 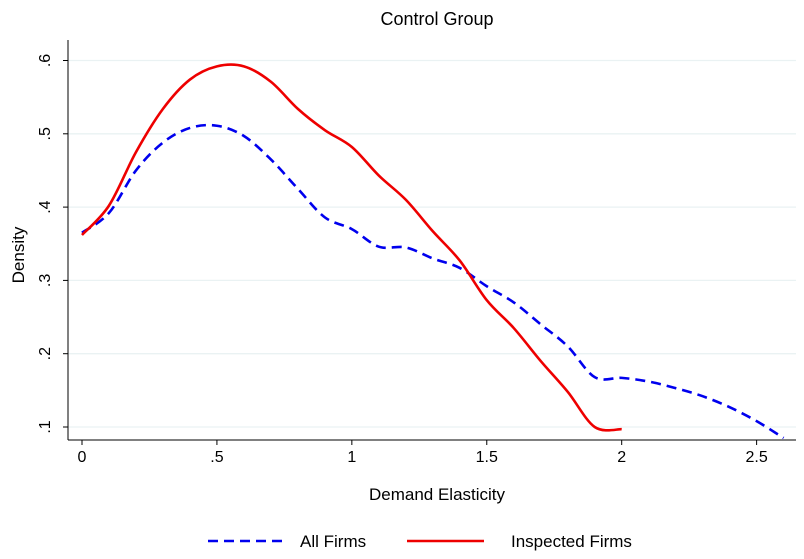 I want to click on legend: All Firms Inspected Firms, so click(x=420, y=541).